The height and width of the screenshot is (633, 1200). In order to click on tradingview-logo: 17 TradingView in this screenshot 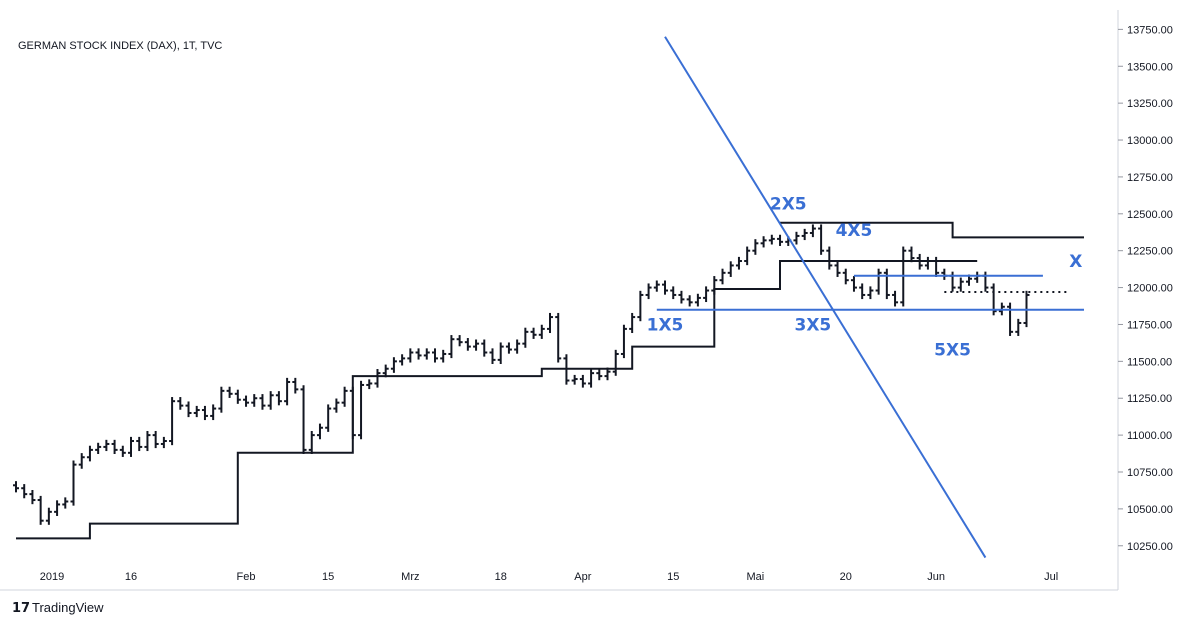, I will do `click(58, 608)`.